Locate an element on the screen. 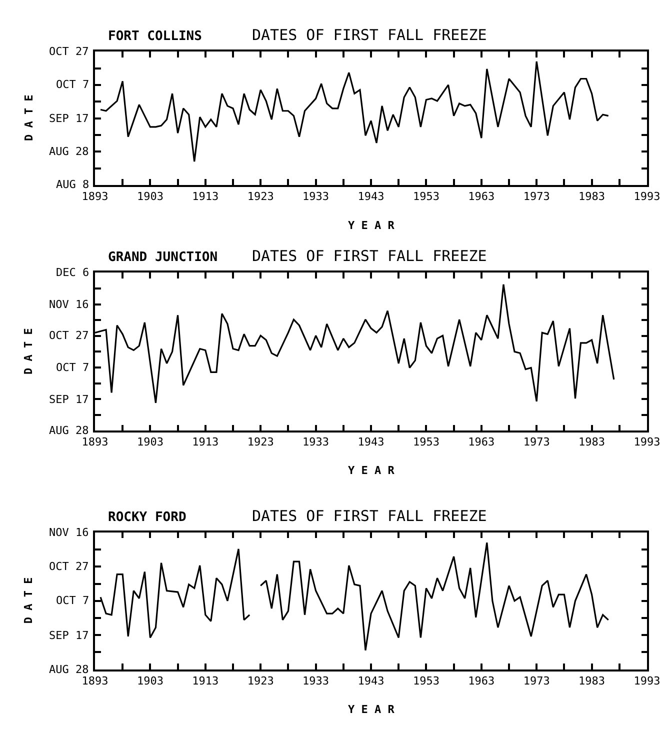 This screenshot has width=672, height=752. chart-title: FORT COLLINS is located at coordinates (155, 36).